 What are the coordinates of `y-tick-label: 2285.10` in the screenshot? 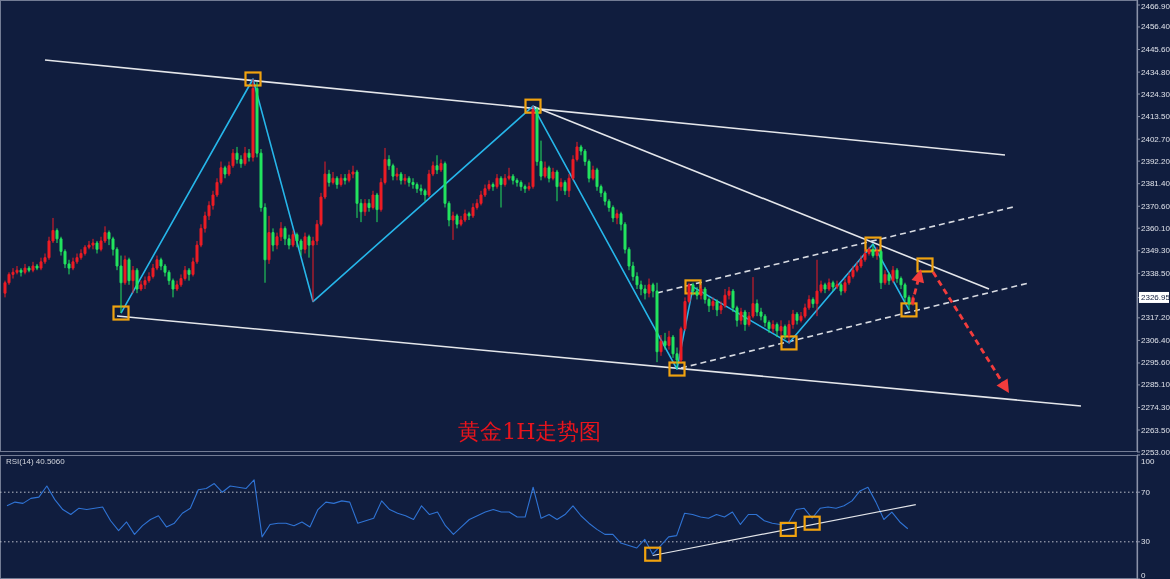 It's located at (1155, 385).